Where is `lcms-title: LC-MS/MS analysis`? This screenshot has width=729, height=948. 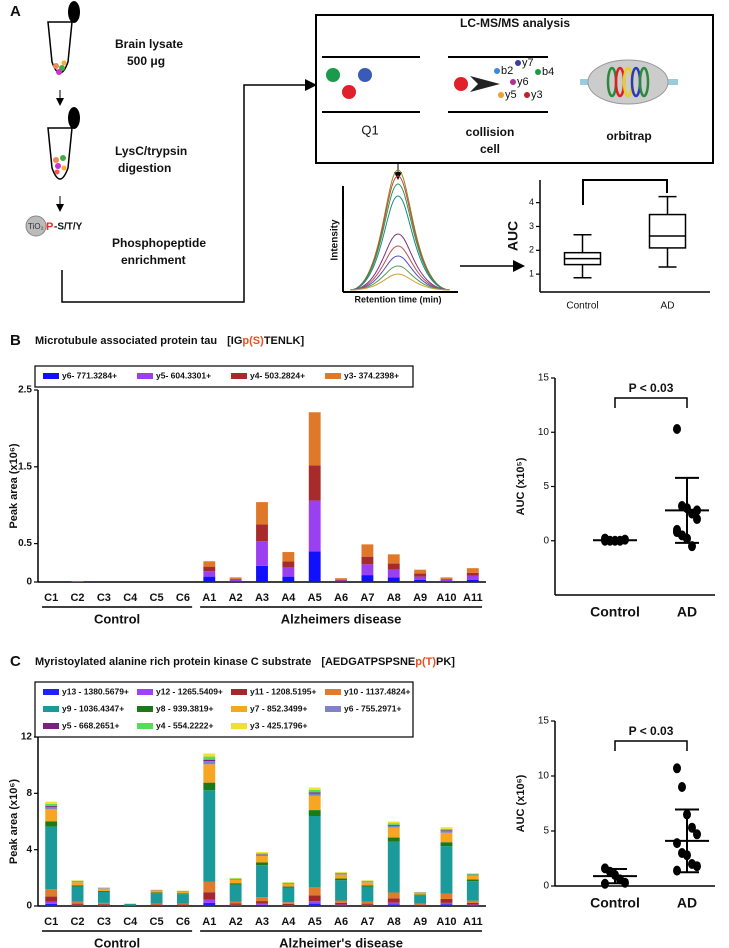
lcms-title: LC-MS/MS analysis is located at coordinates (515, 23).